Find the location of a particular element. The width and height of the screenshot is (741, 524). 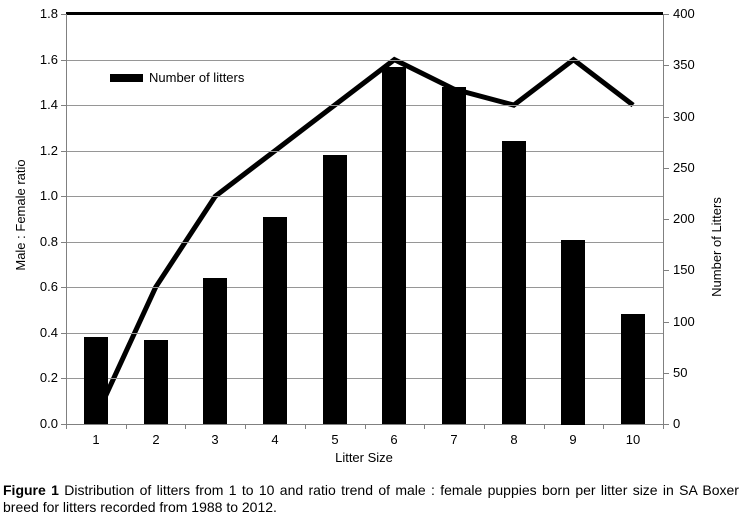

left-axis-tick-label: 1.6 is located at coordinates (48, 59).